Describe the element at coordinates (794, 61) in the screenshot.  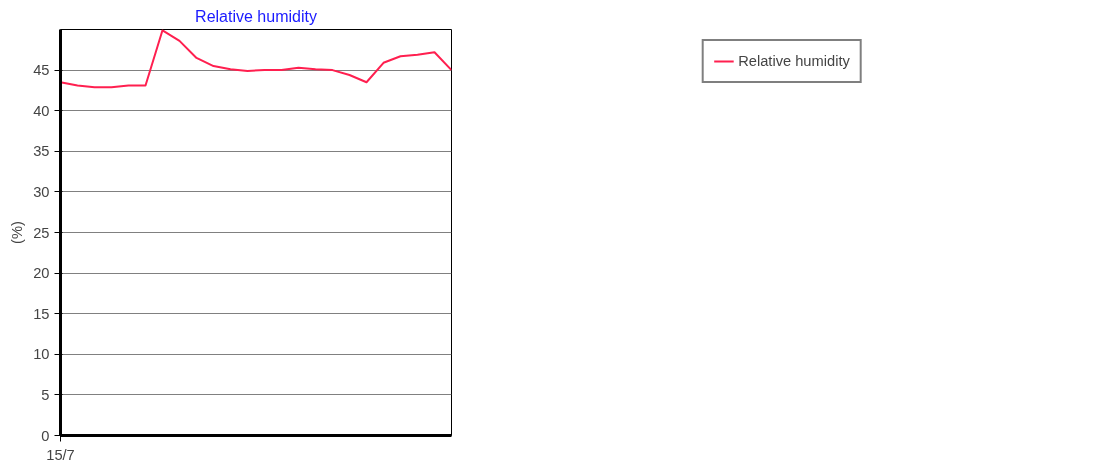
I see `legend-label: Relative humidity` at that location.